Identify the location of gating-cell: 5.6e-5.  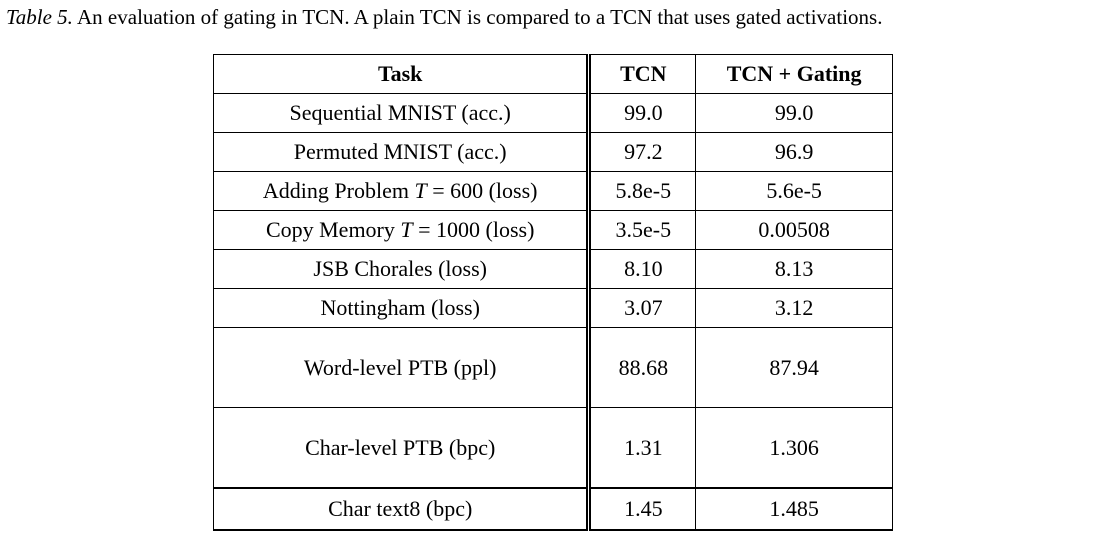
(794, 191).